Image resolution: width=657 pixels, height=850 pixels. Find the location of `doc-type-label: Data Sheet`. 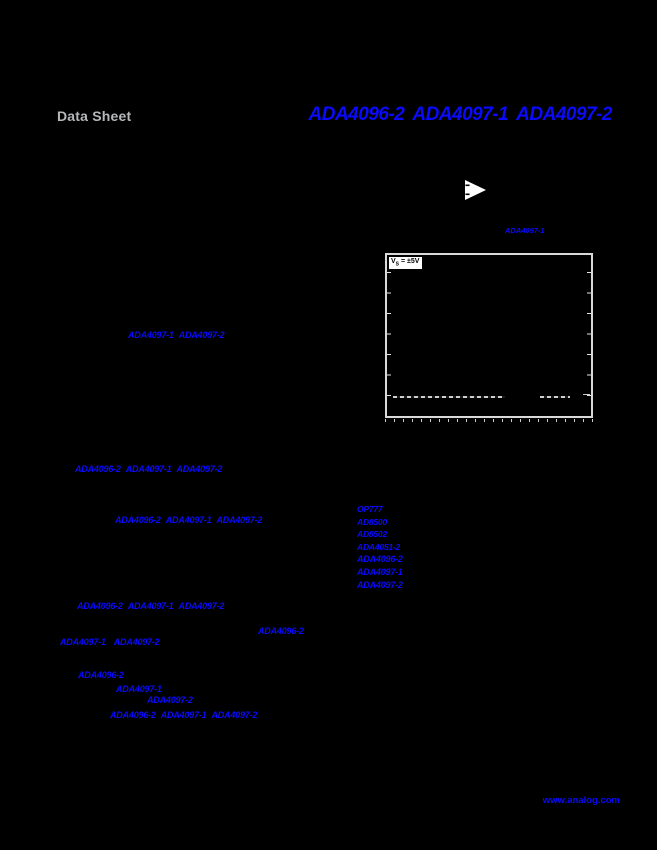

doc-type-label: Data Sheet is located at coordinates (94, 116).